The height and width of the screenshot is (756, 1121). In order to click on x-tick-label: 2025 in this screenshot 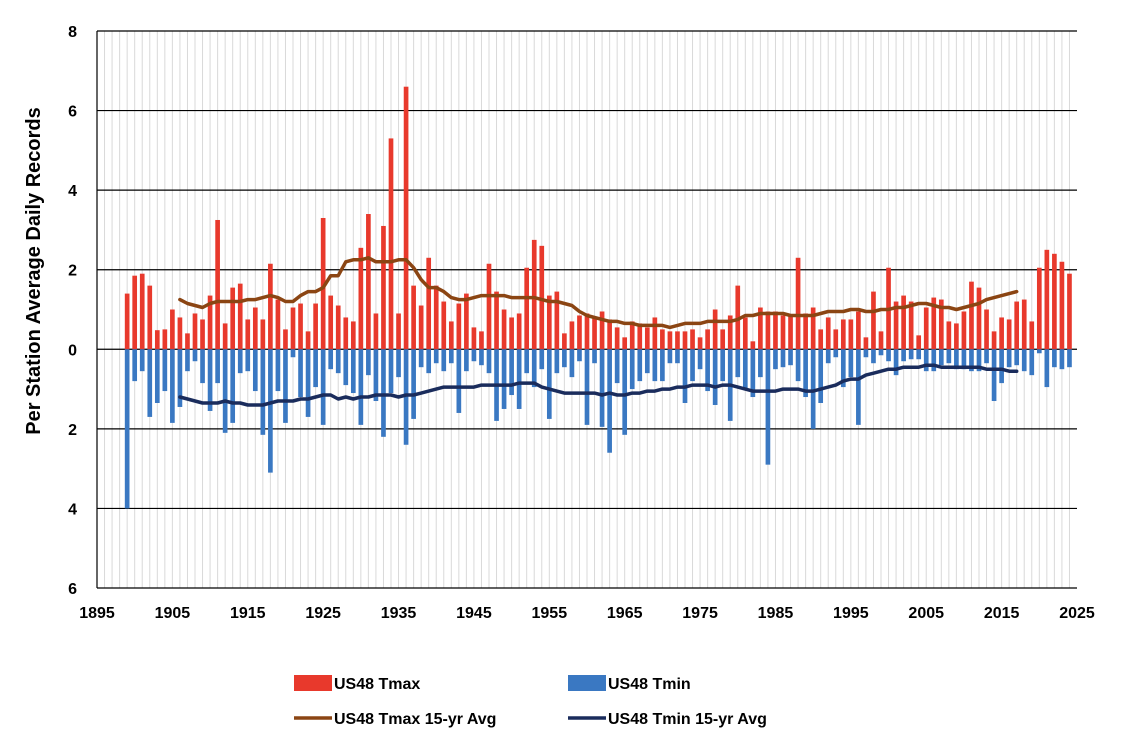, I will do `click(1077, 613)`.